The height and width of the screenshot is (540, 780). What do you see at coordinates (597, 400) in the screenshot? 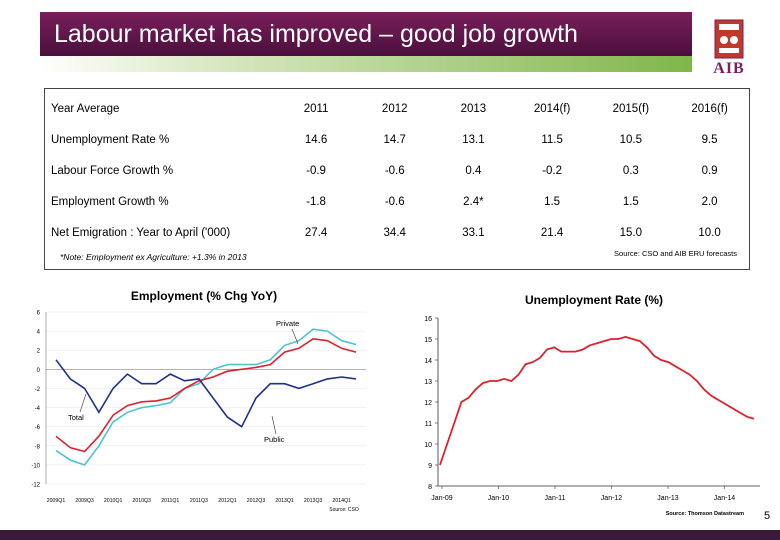
I see `series-line-unemployment` at bounding box center [597, 400].